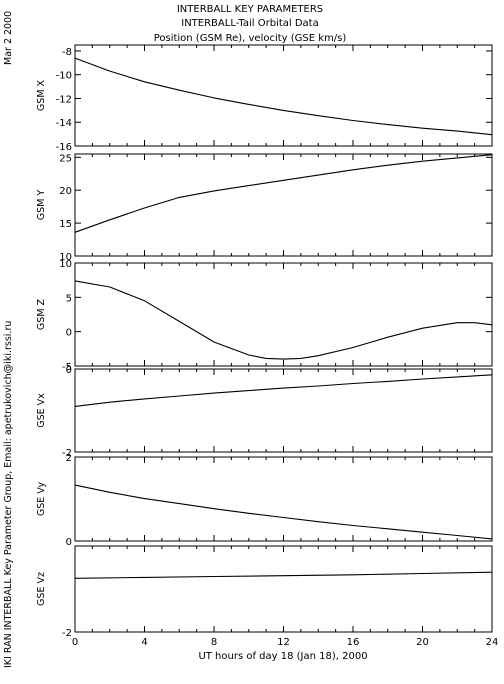  Describe the element at coordinates (41, 314) in the screenshot. I see `y-axis-label: GSM Z` at that location.